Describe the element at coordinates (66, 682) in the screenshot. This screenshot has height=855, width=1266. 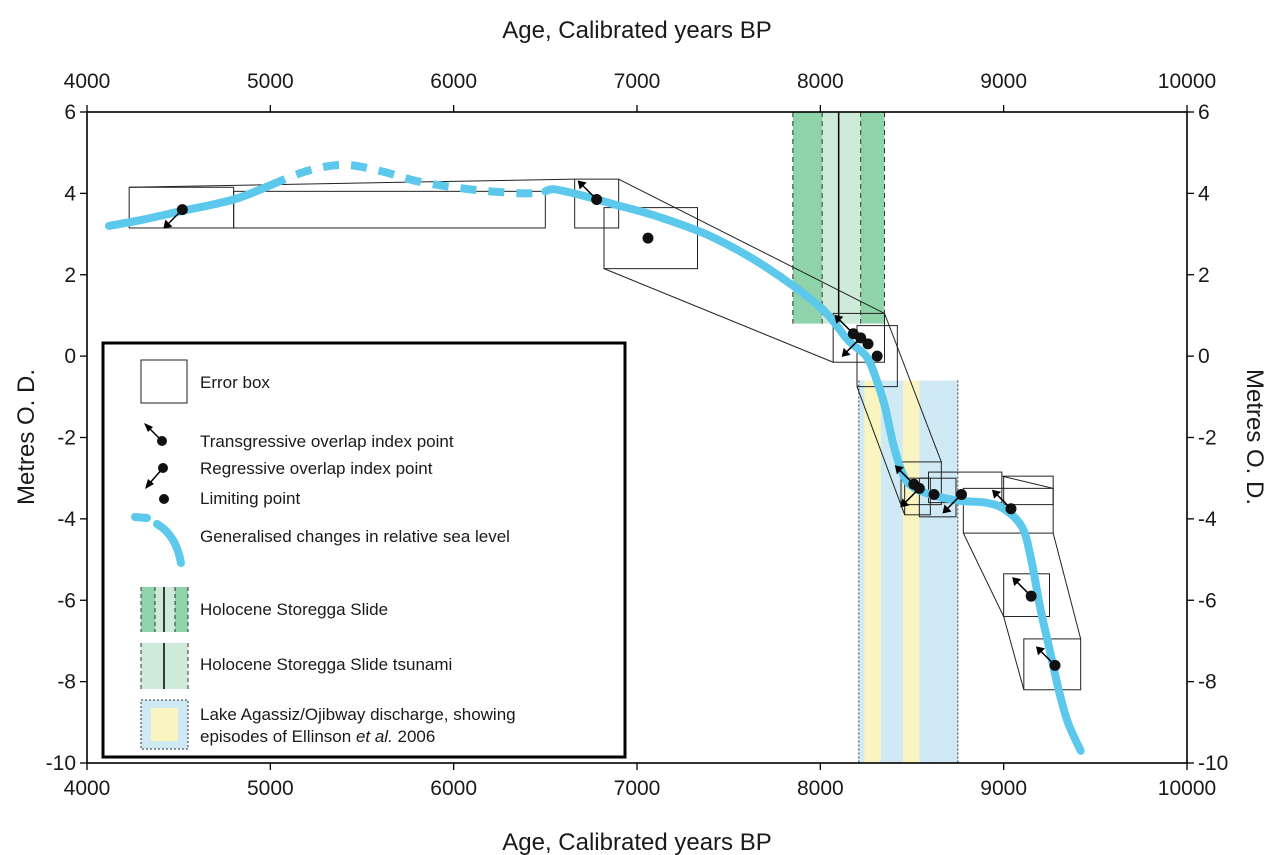
I see `y-tick-label-left: -8` at that location.